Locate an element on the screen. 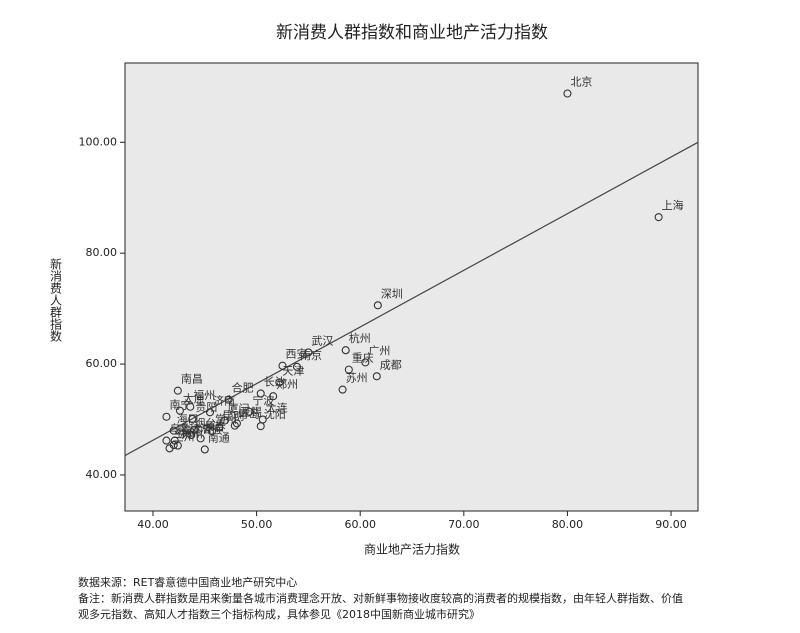  point-label: 上海 is located at coordinates (673, 205).